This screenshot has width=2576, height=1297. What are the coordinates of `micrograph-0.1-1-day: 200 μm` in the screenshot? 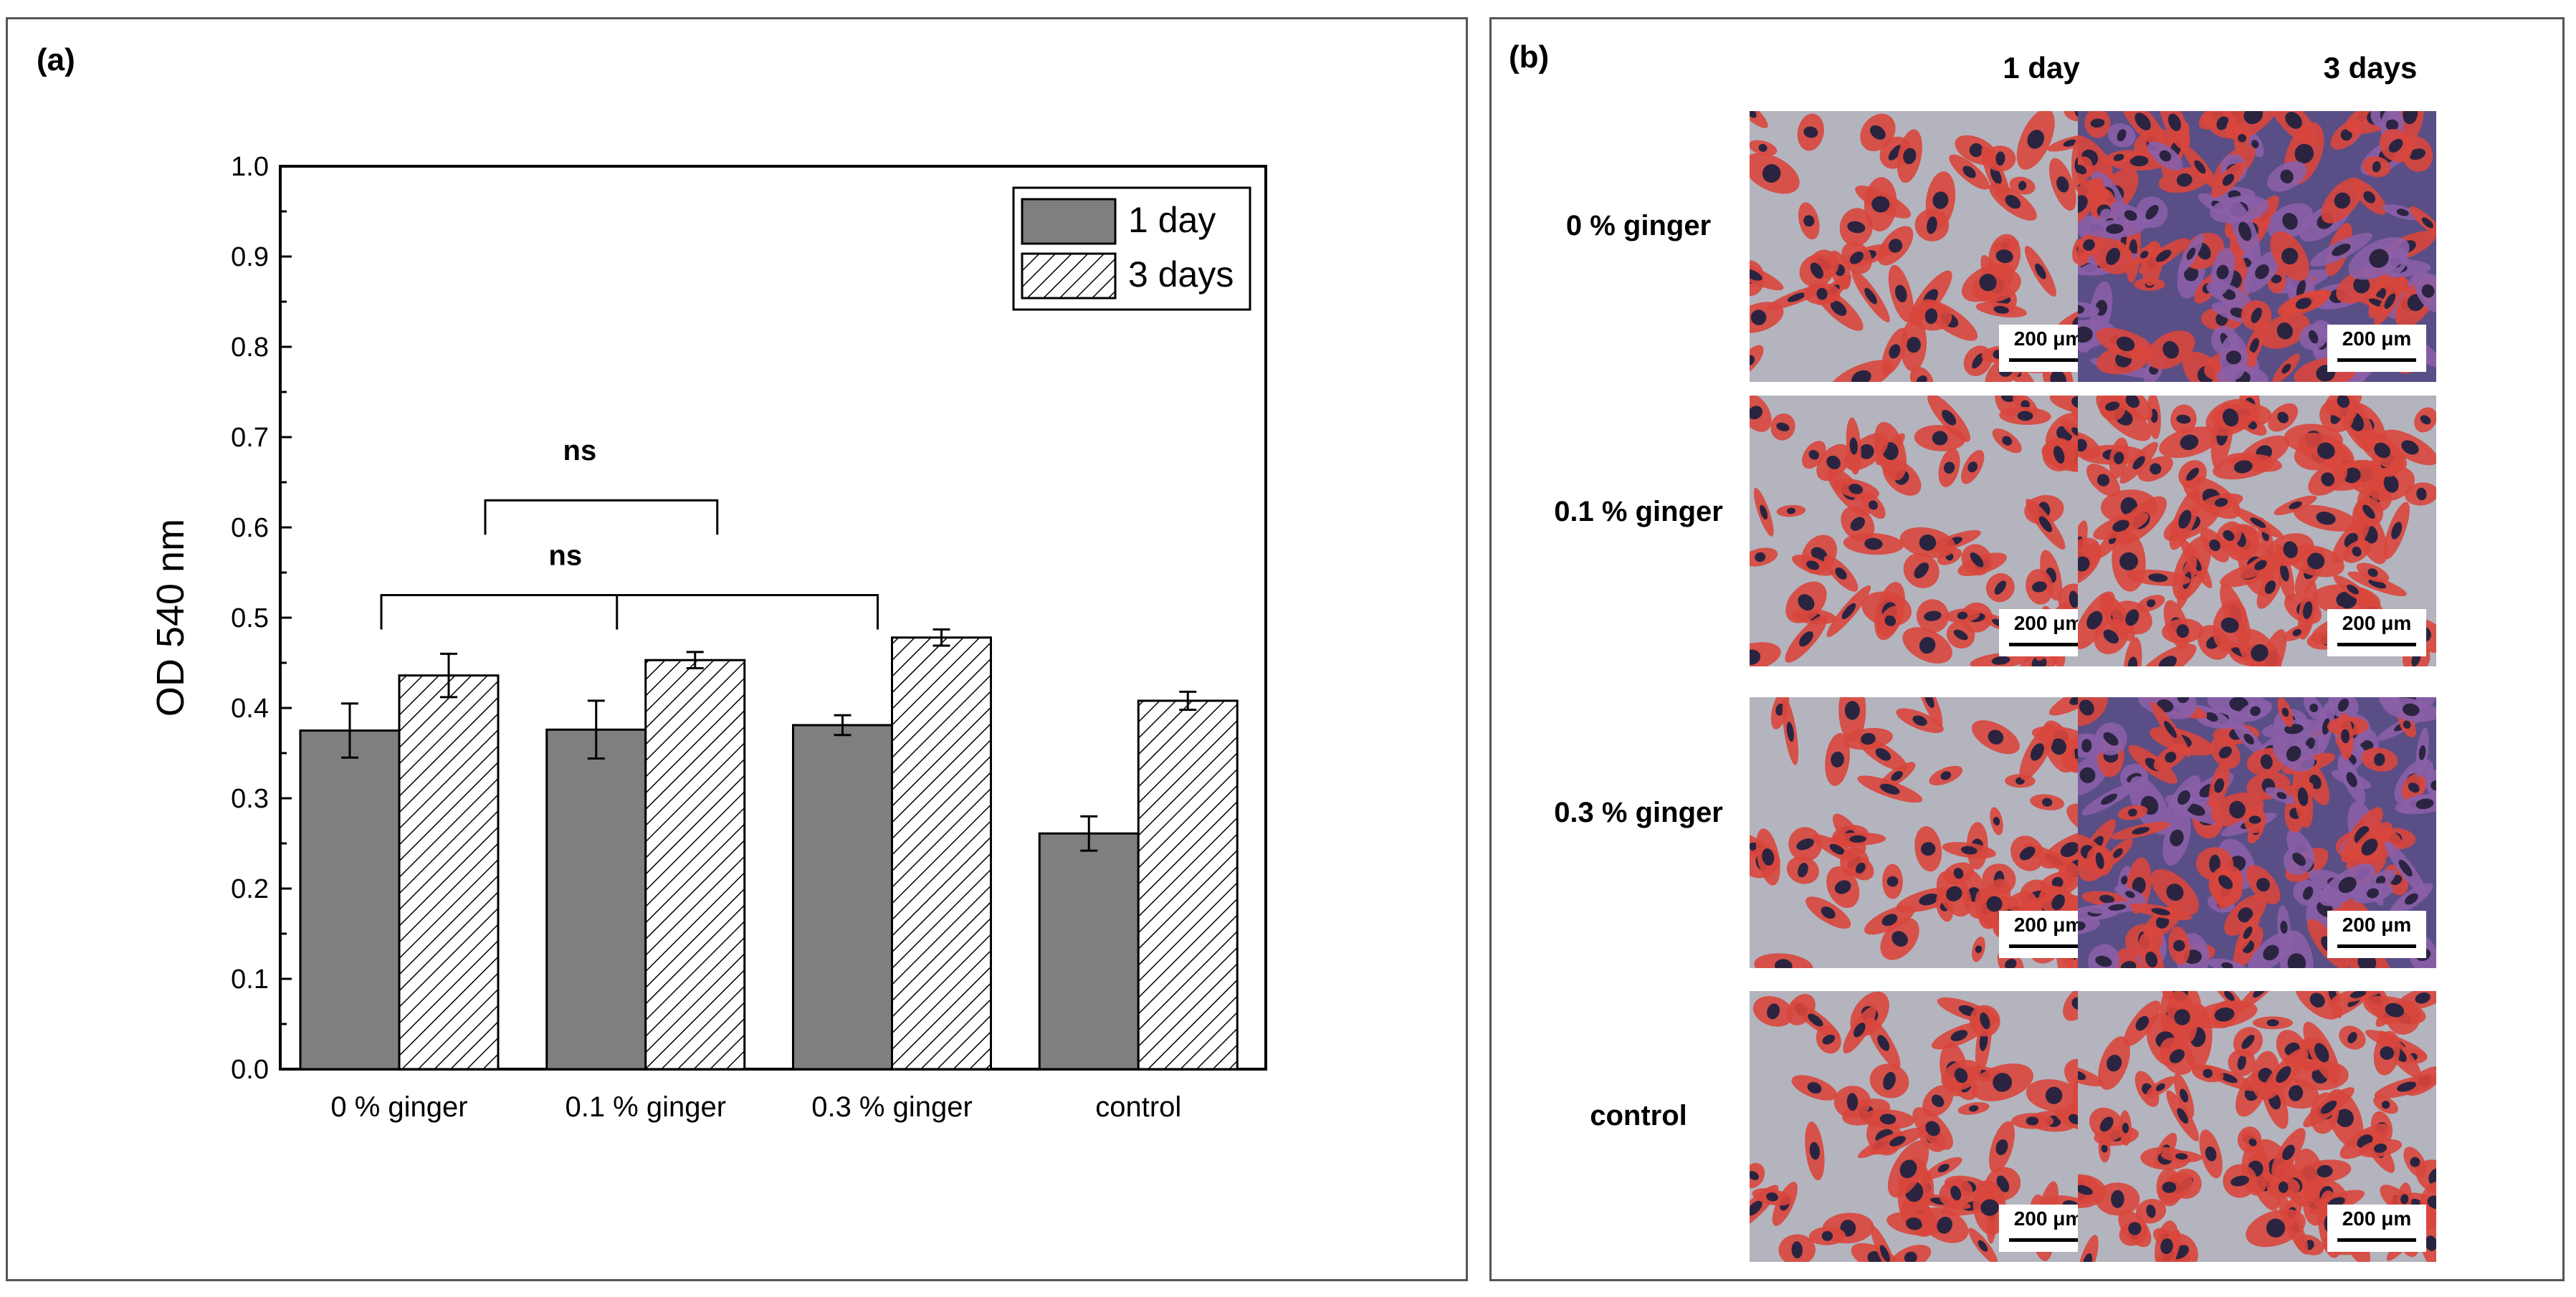 It's located at (1929, 531).